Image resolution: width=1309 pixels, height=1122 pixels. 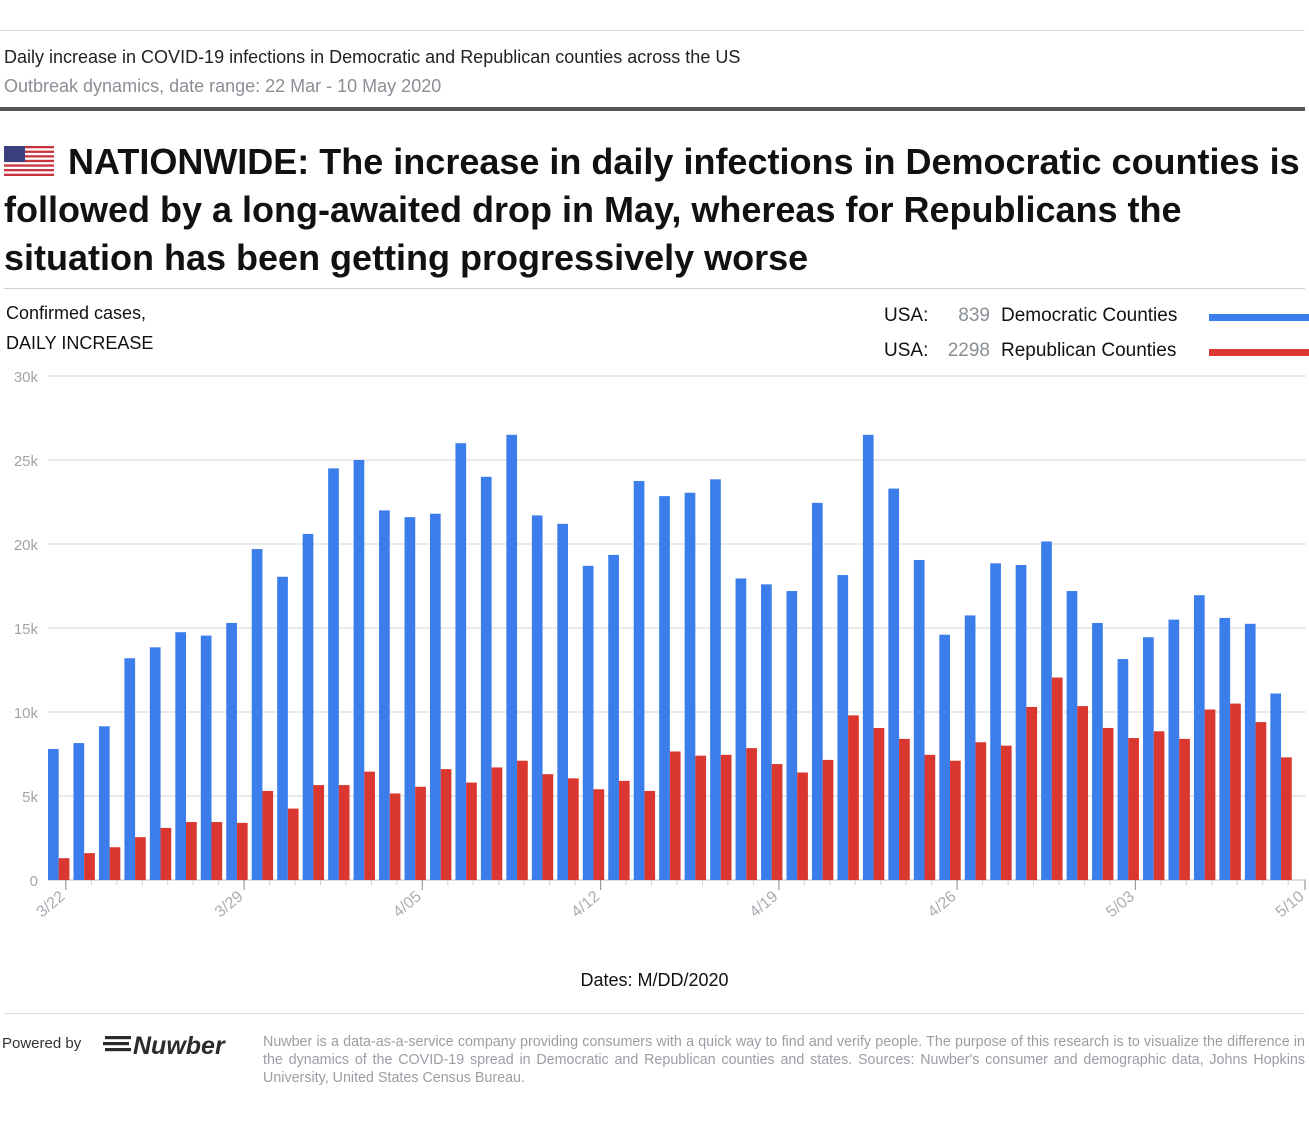 I want to click on legend-count: 839, so click(x=974, y=315).